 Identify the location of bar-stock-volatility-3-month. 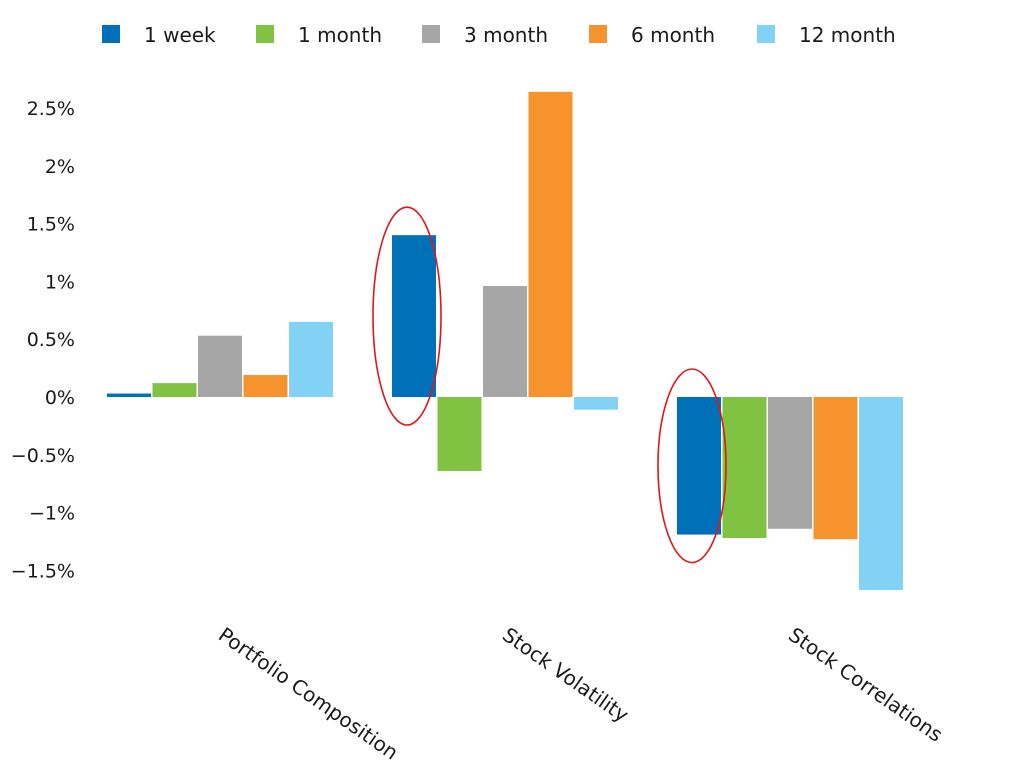
(505, 341).